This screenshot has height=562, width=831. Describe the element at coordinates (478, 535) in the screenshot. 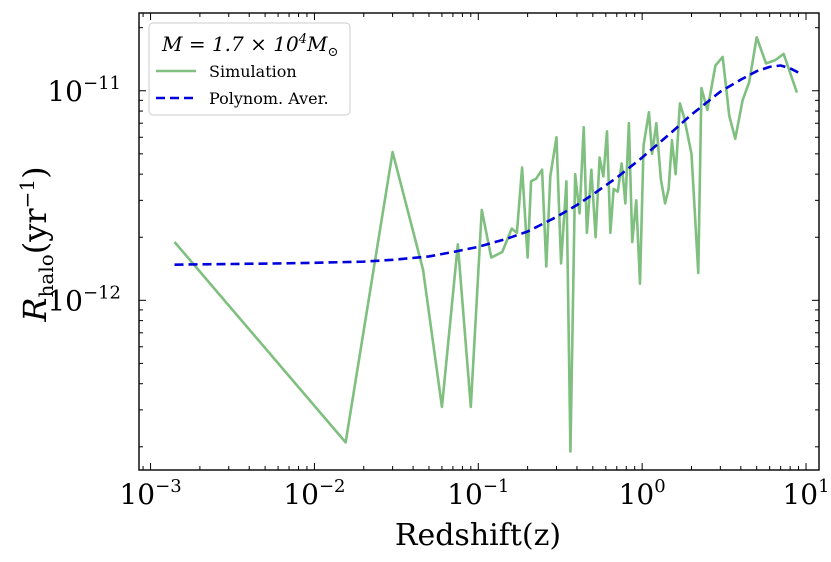

I see `x-axis-label: Redshift(z)` at that location.